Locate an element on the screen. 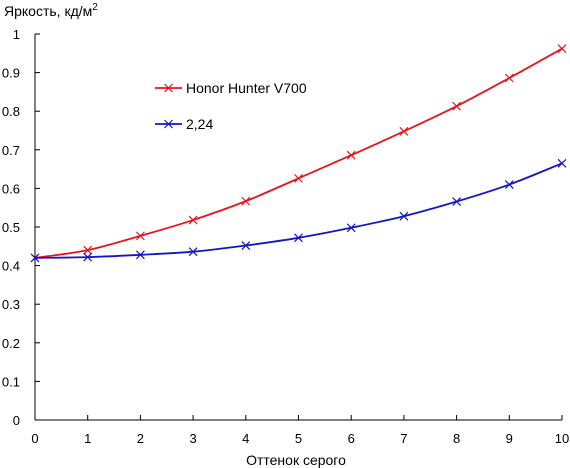 The width and height of the screenshot is (570, 468). x-tick-label: 0 is located at coordinates (34, 438).